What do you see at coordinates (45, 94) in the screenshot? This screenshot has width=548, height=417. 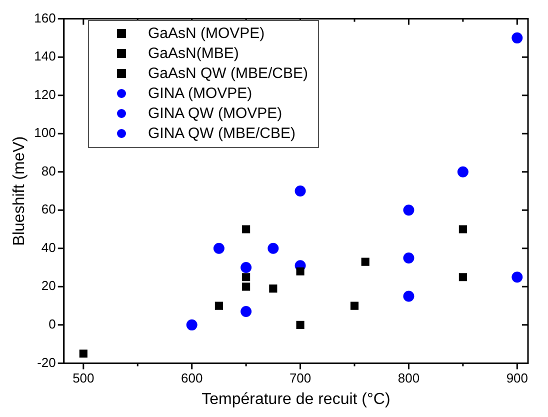 I see `y-tick-label: 120` at bounding box center [45, 94].